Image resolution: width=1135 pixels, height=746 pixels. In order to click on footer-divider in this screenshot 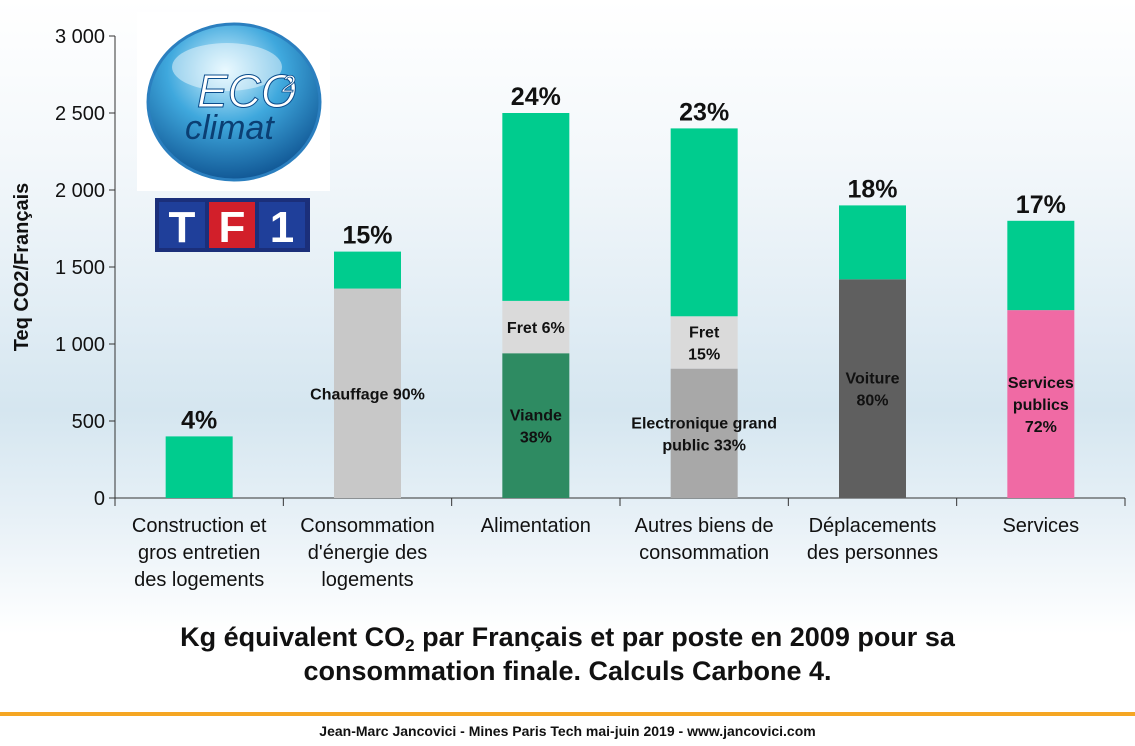, I will do `click(567, 714)`.